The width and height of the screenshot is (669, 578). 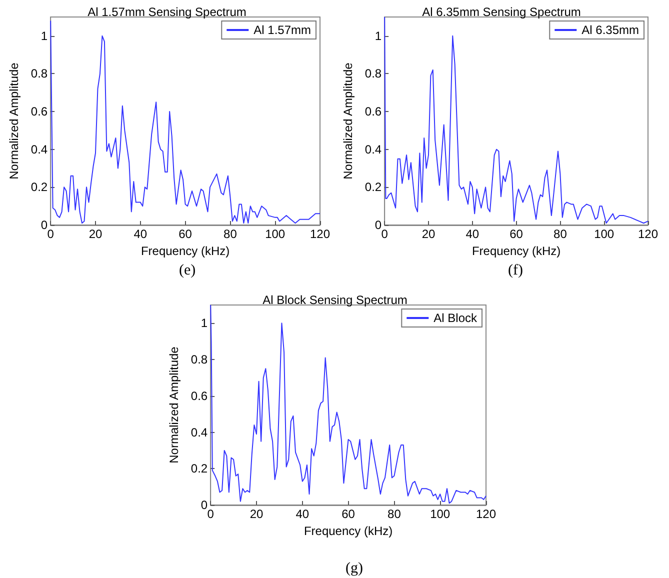 What do you see at coordinates (515, 270) in the screenshot?
I see `text: (f)` at bounding box center [515, 270].